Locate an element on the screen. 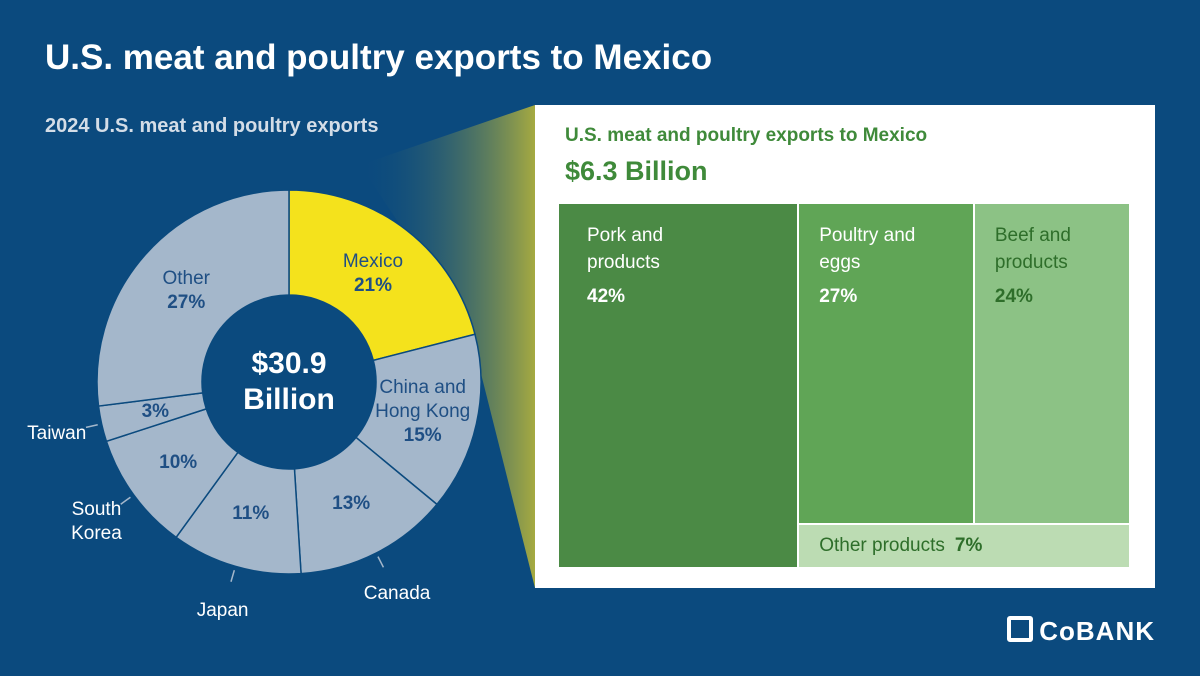  slice-label: 10% is located at coordinates (178, 463).